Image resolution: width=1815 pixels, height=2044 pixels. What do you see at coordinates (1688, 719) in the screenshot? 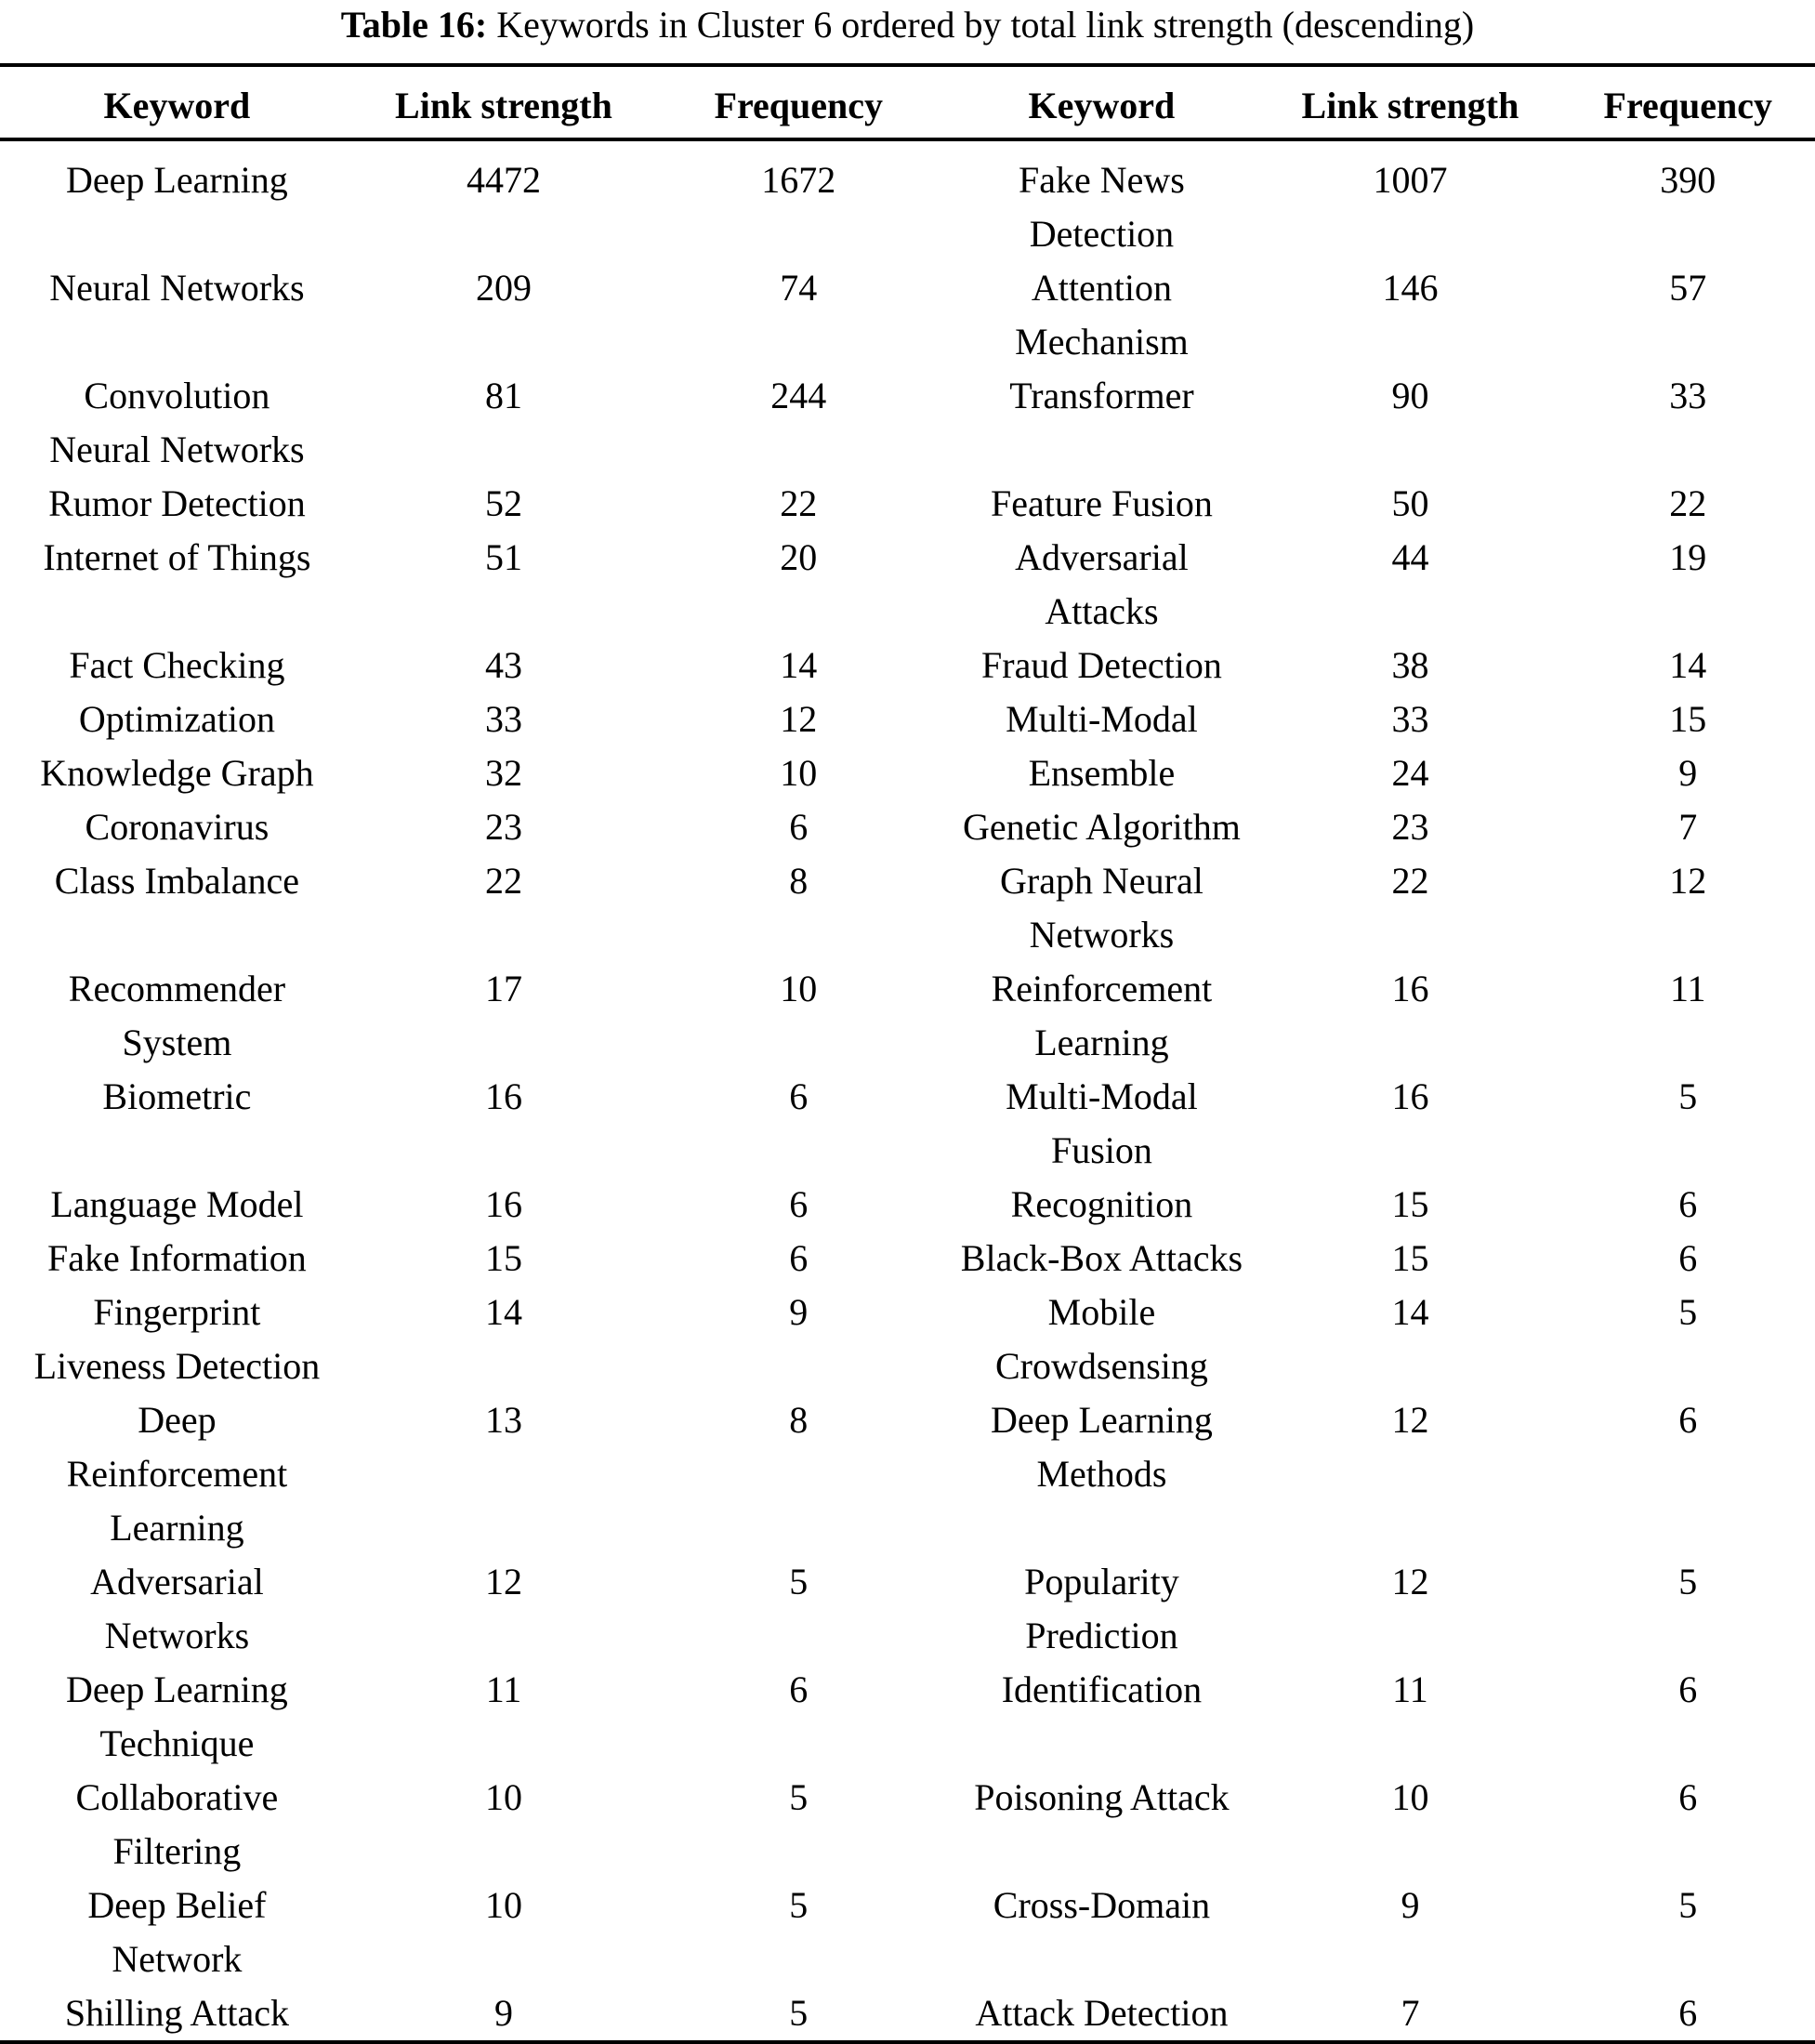
I see `frequency-cell: 15` at bounding box center [1688, 719].